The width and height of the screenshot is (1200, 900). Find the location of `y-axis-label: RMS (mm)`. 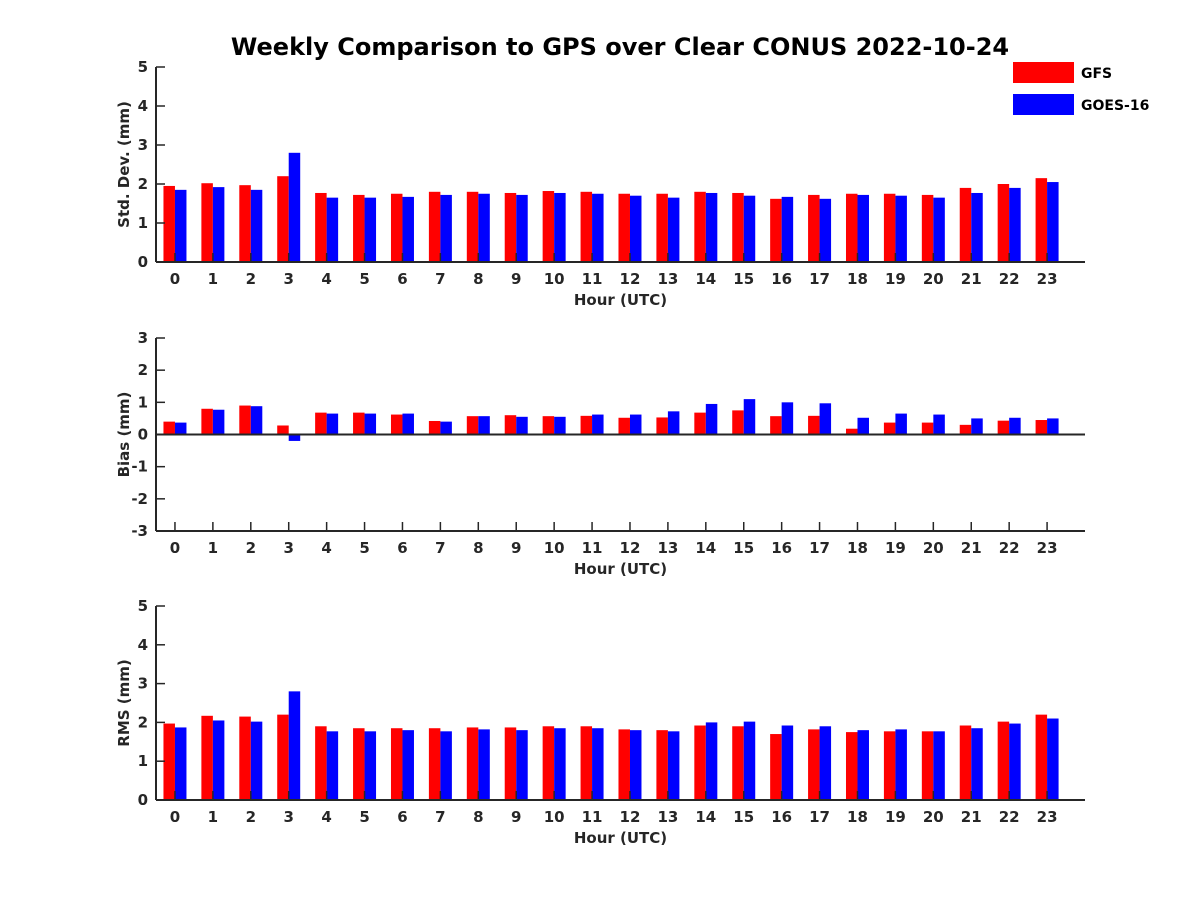

y-axis-label: RMS (mm) is located at coordinates (124, 702).